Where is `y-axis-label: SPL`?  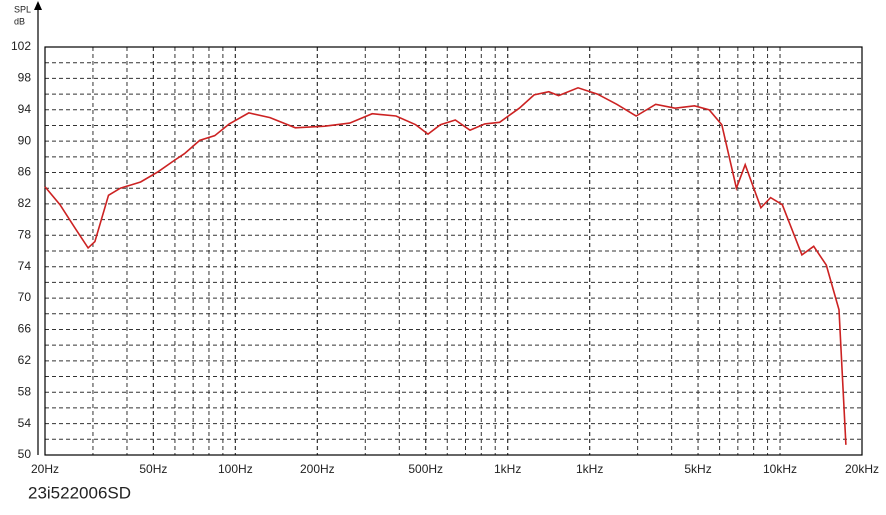 y-axis-label: SPL is located at coordinates (22, 9).